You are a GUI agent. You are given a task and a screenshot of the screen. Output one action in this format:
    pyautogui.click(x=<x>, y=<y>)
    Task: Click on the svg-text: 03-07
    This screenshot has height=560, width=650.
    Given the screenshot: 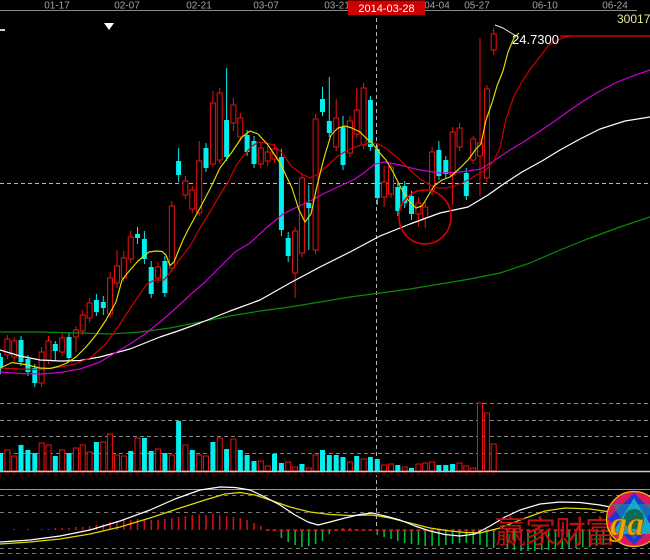 What is the action you would take?
    pyautogui.click(x=266, y=6)
    